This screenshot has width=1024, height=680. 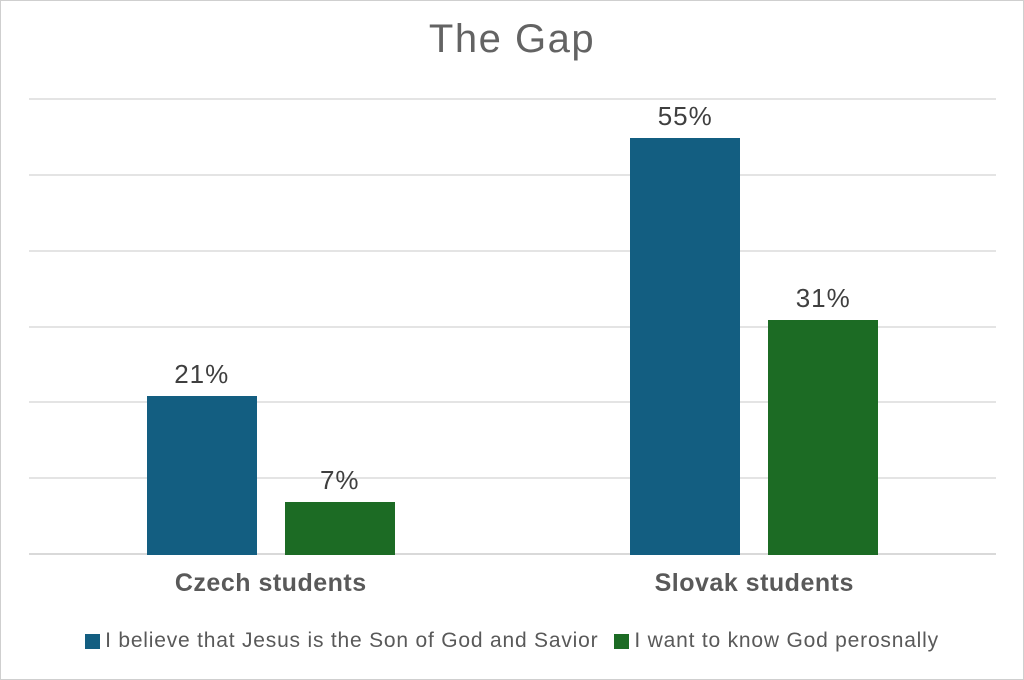 What do you see at coordinates (823, 297) in the screenshot?
I see `bar-value-label: 31%` at bounding box center [823, 297].